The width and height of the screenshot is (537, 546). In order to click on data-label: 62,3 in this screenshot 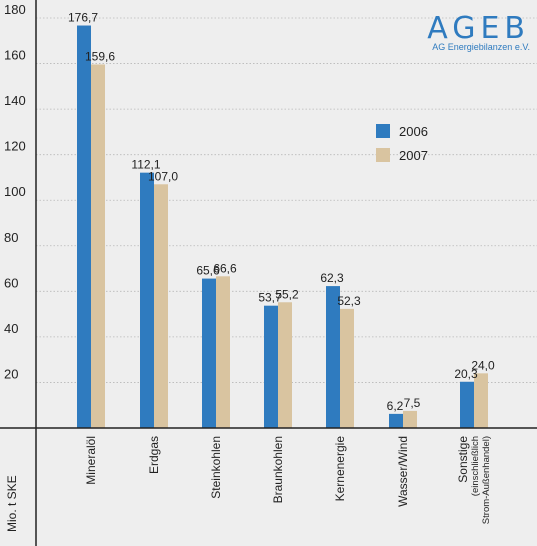, I will do `click(332, 278)`.